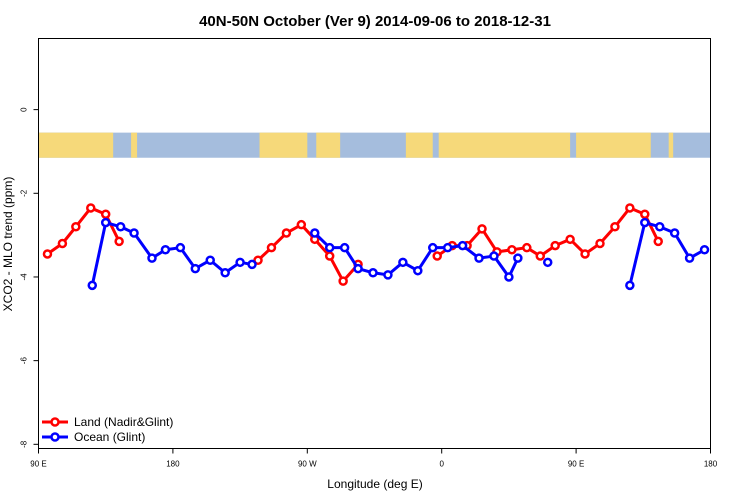 The width and height of the screenshot is (750, 500). I want to click on world-map-band, so click(374, 145).